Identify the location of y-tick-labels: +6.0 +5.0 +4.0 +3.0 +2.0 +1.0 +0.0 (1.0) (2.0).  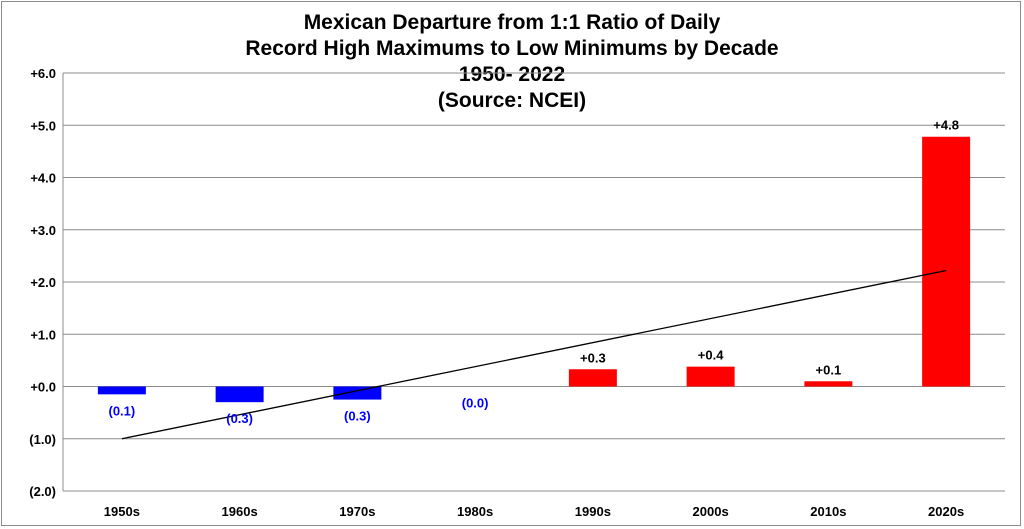
(42, 282).